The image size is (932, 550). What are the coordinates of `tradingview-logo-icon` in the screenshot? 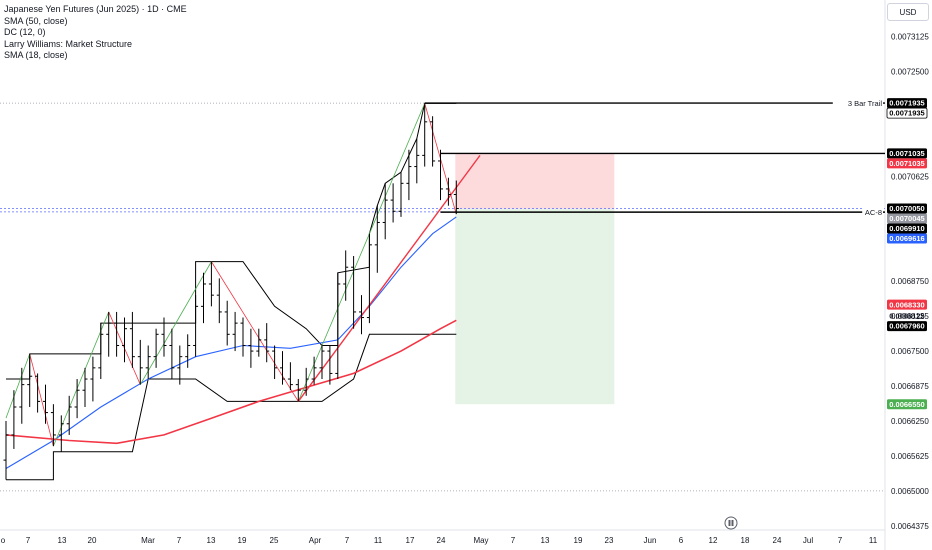 It's located at (731, 523).